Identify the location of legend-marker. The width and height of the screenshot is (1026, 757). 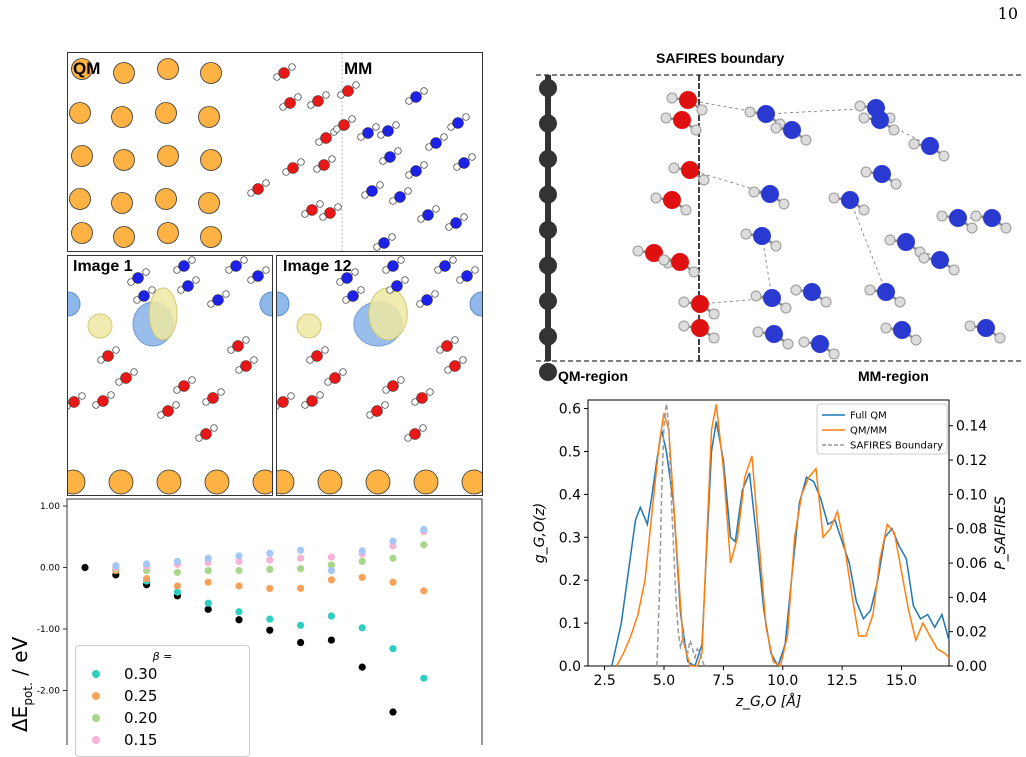
(96, 674).